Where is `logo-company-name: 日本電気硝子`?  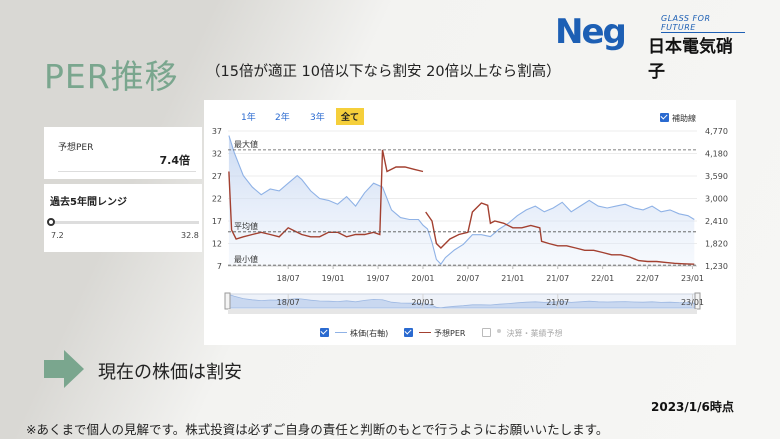
logo-company-name: 日本電気硝子 is located at coordinates (690, 59).